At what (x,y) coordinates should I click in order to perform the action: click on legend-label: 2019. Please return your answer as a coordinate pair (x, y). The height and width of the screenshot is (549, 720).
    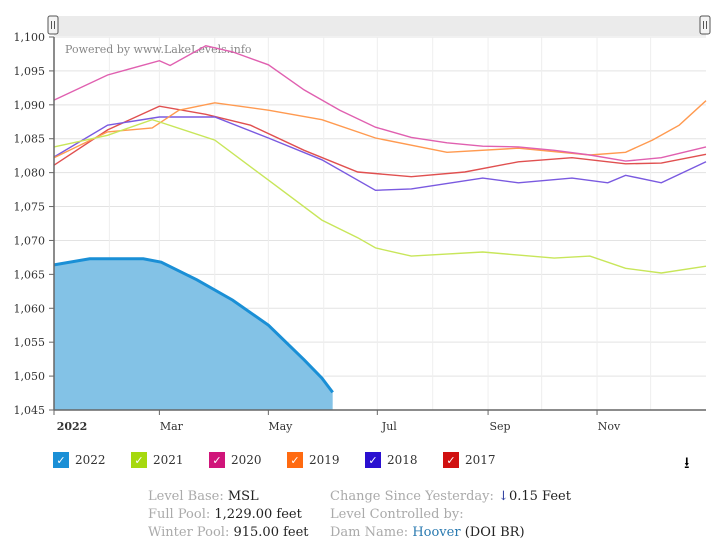
    Looking at the image, I should click on (324, 460).